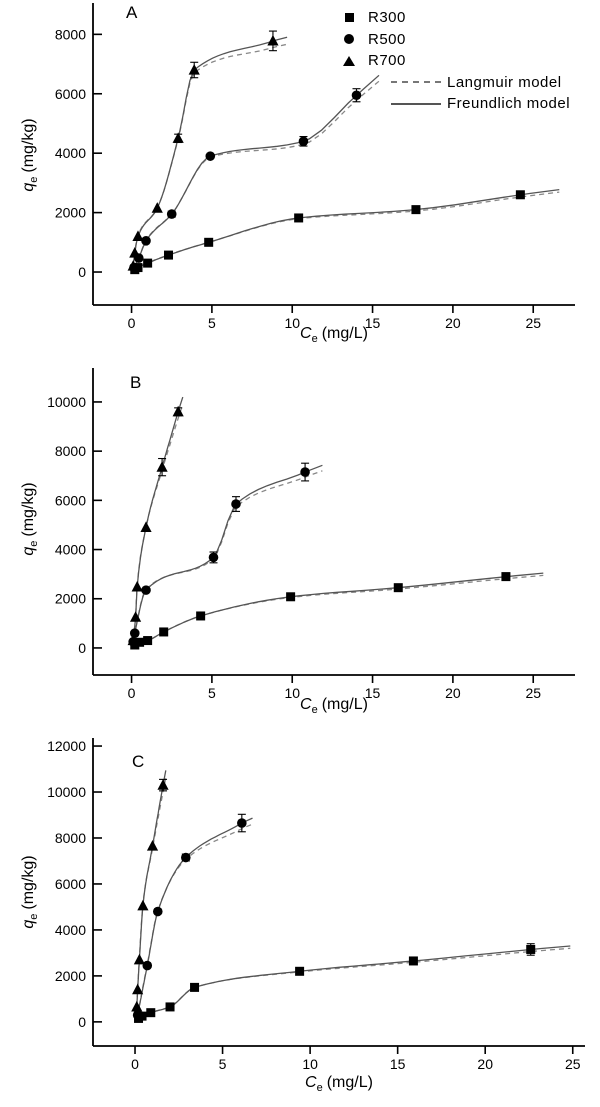 The height and width of the screenshot is (1107, 600). Describe the element at coordinates (349, 60) in the screenshot. I see `triangle-marker-icon` at that location.